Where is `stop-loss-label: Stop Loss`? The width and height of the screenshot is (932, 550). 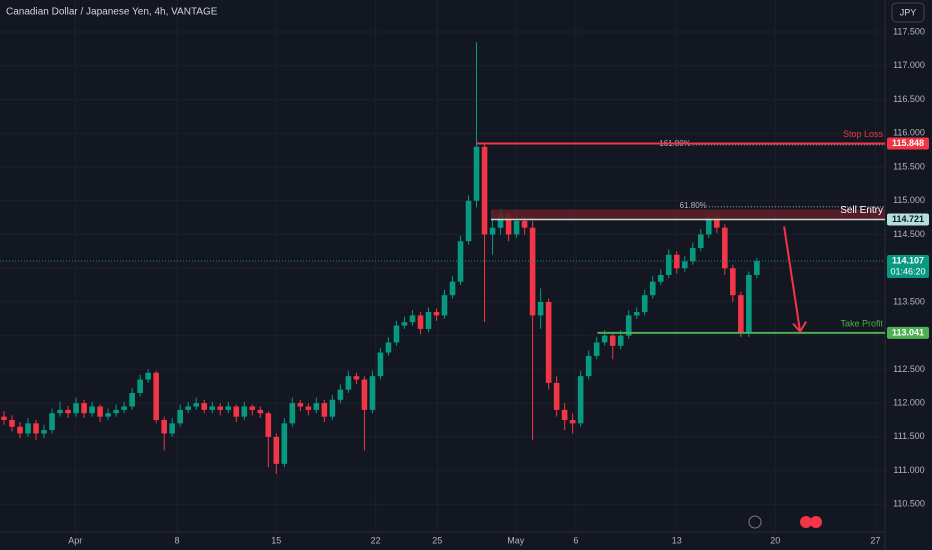
stop-loss-label: Stop Loss is located at coordinates (863, 134).